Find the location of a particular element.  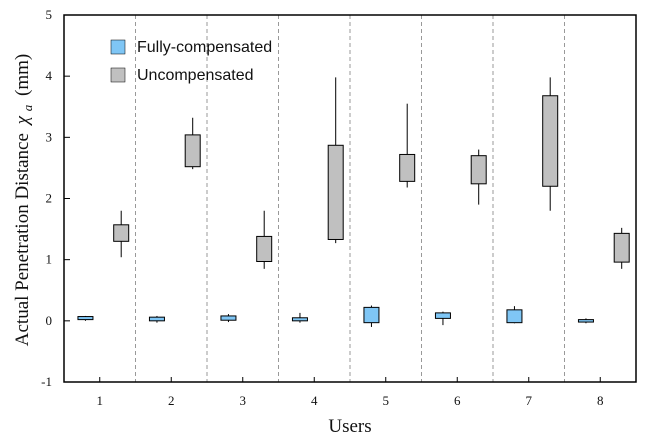

y-tick-label: 2 is located at coordinates (49, 198).